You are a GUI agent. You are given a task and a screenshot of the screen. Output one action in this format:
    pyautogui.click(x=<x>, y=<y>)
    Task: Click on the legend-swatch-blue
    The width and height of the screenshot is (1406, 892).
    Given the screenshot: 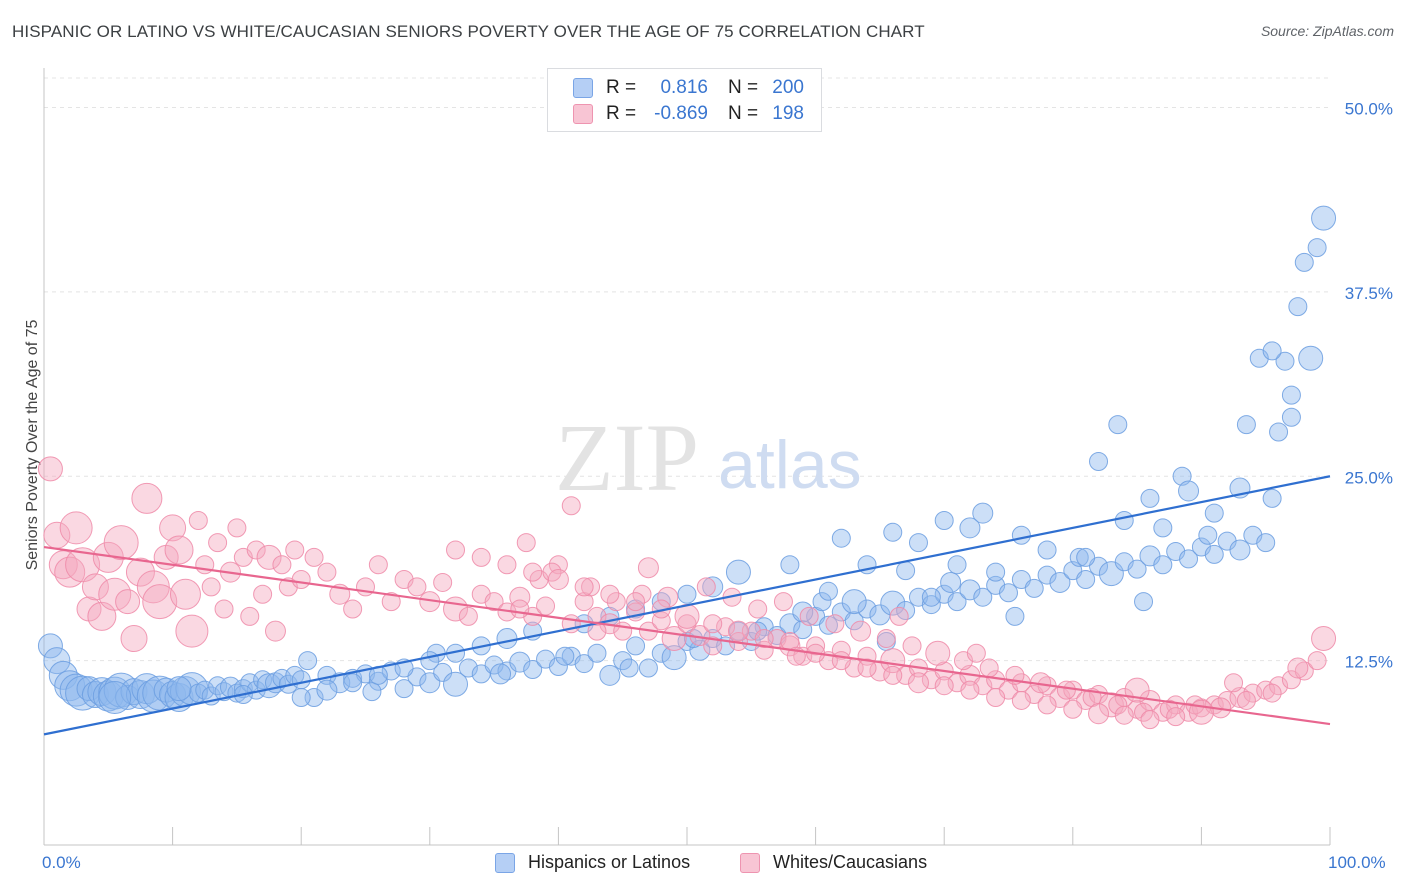 What is the action you would take?
    pyautogui.click(x=505, y=863)
    